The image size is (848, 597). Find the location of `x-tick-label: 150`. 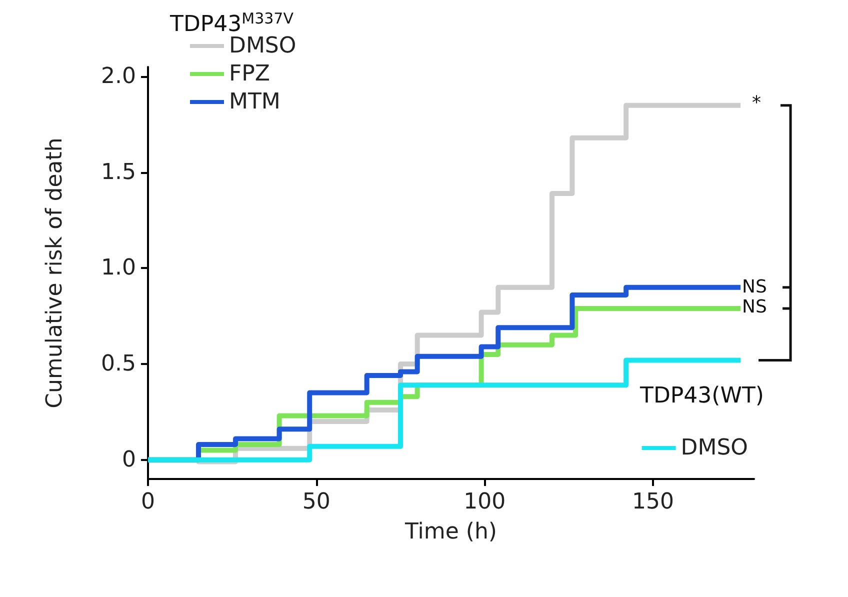

x-tick-label: 150 is located at coordinates (653, 502).